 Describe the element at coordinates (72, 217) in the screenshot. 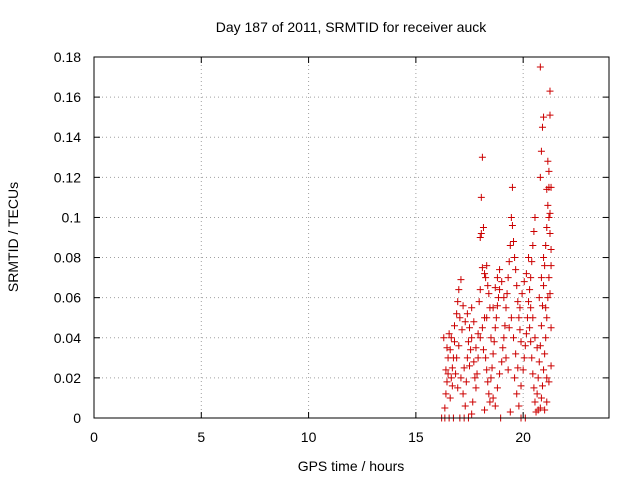

I see `y-tick-label: 0.1` at that location.